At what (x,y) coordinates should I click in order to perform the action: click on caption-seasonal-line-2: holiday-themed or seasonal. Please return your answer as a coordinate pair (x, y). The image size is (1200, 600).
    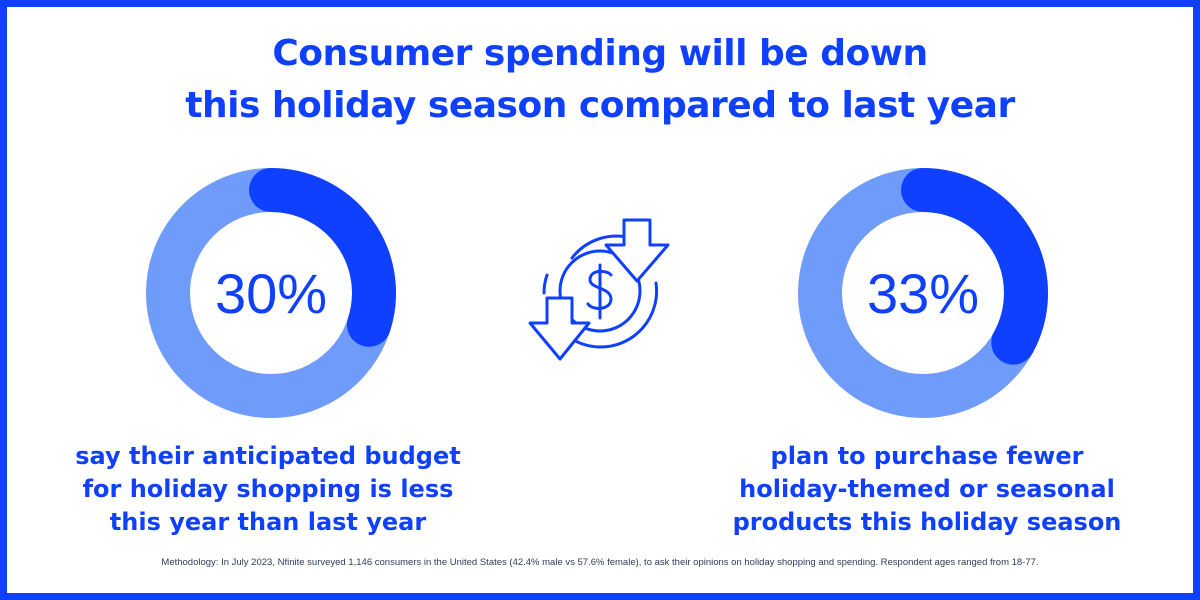
    Looking at the image, I should click on (927, 489).